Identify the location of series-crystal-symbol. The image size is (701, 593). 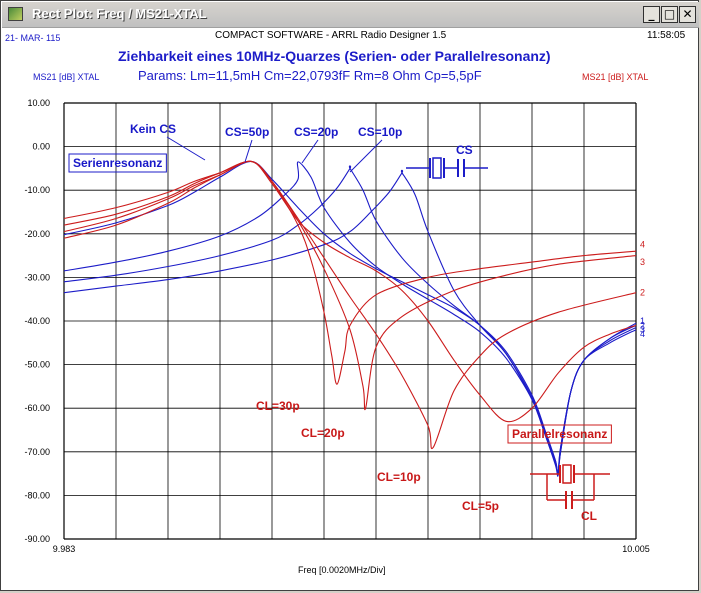
(447, 168).